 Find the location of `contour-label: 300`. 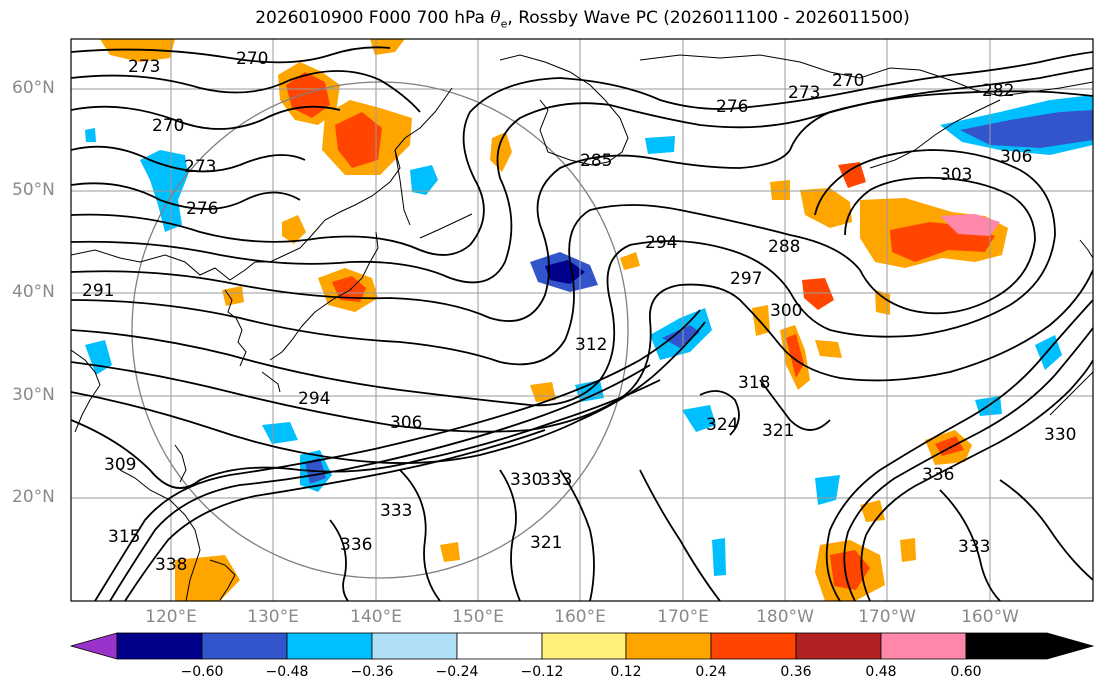

contour-label: 300 is located at coordinates (786, 311).